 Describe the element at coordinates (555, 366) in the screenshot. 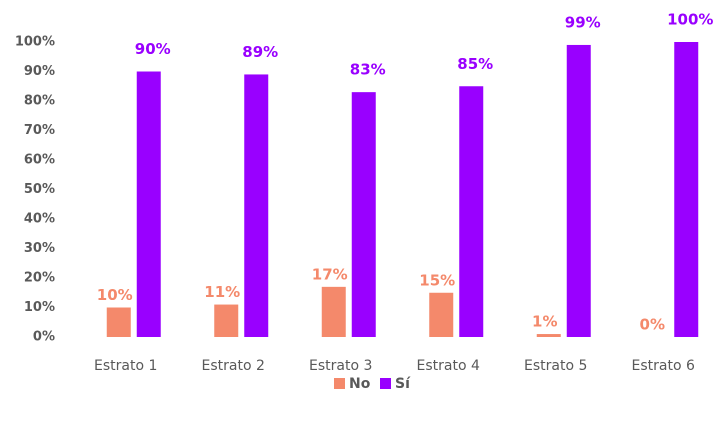

I see `x-tick-label: Estrato 5` at that location.